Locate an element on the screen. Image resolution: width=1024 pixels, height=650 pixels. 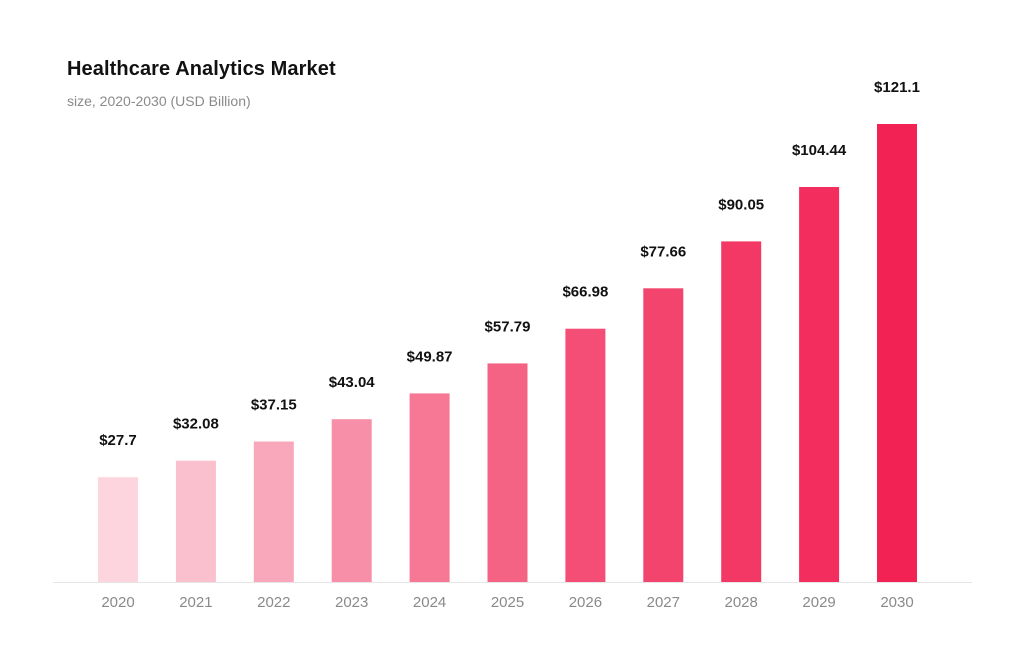
x-tick-label-2025: 2025 is located at coordinates (507, 602).